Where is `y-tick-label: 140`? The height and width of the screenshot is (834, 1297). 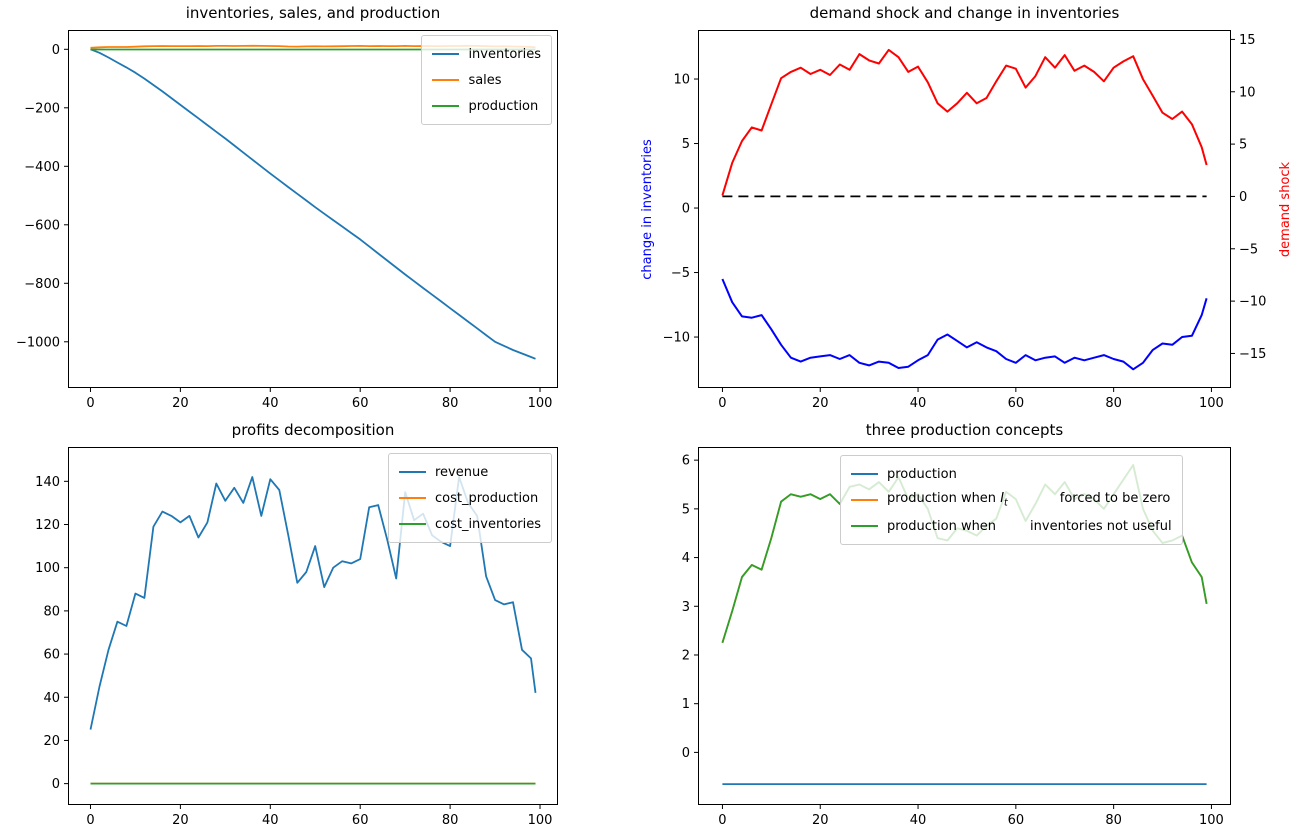
y-tick-label: 140 is located at coordinates (47, 482).